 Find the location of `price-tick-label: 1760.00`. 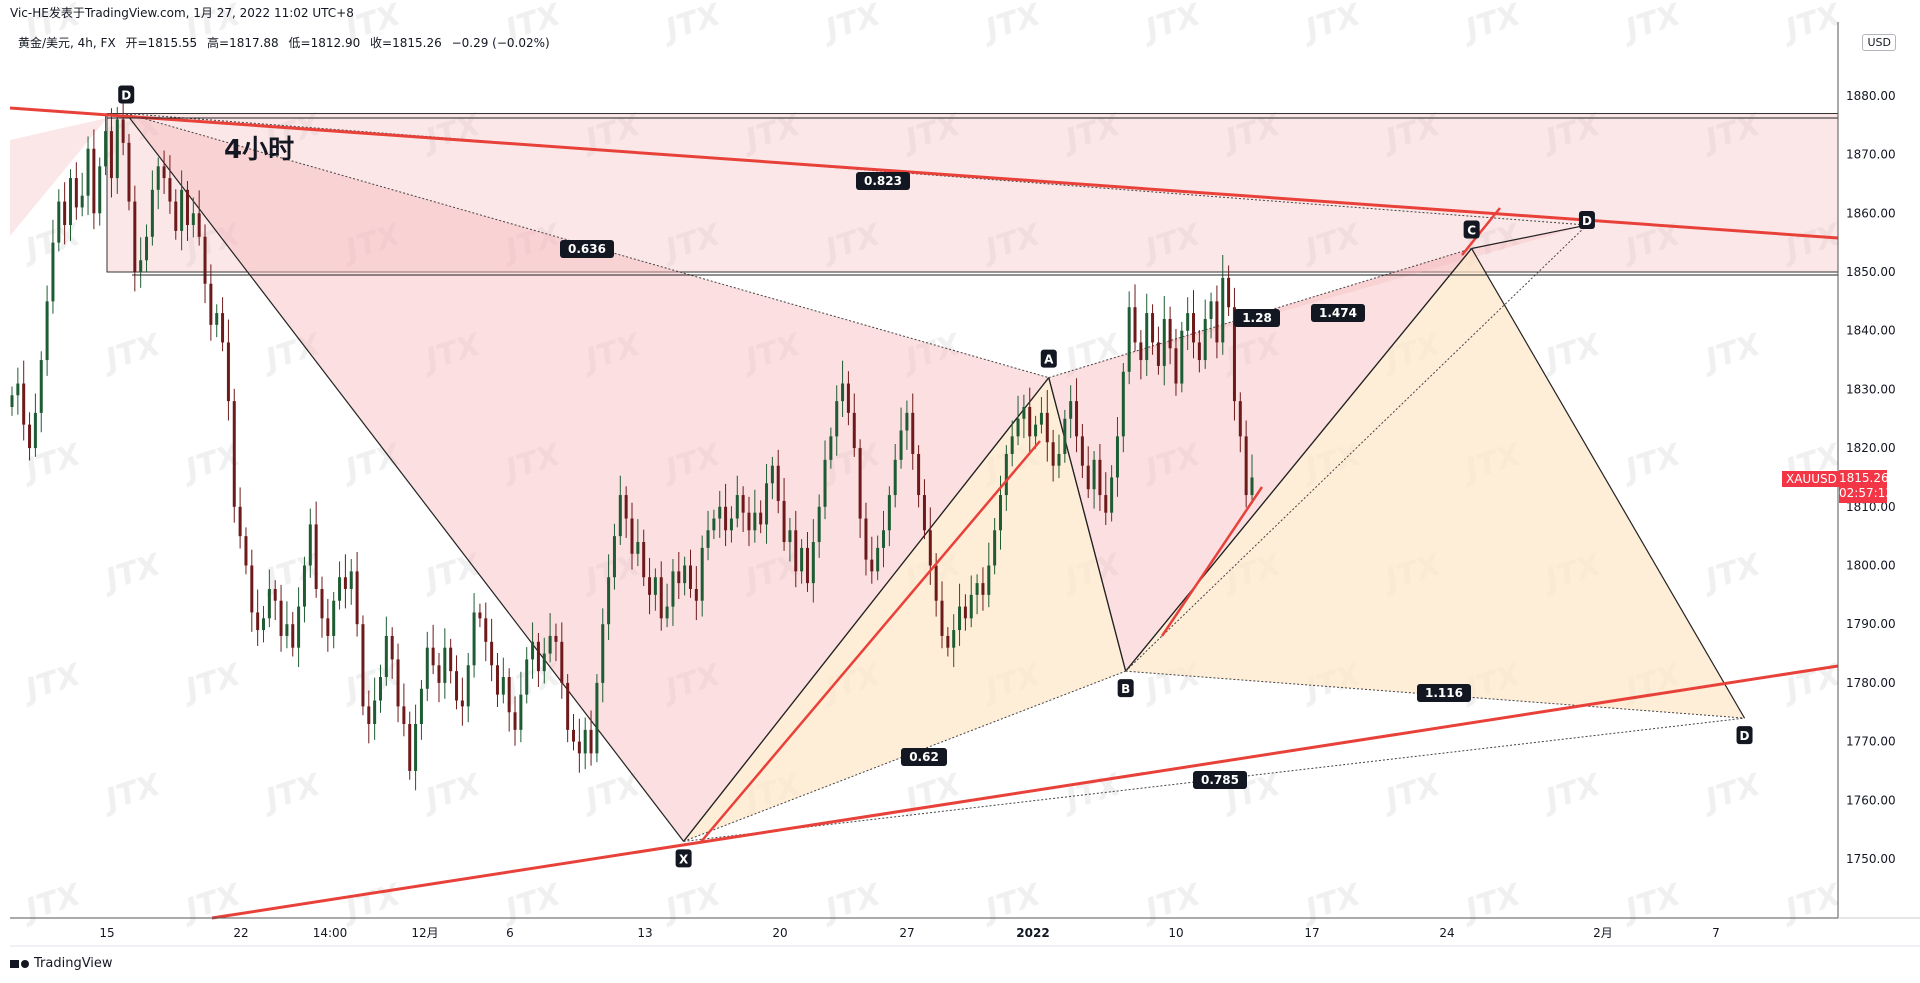

price-tick-label: 1760.00 is located at coordinates (1871, 800).